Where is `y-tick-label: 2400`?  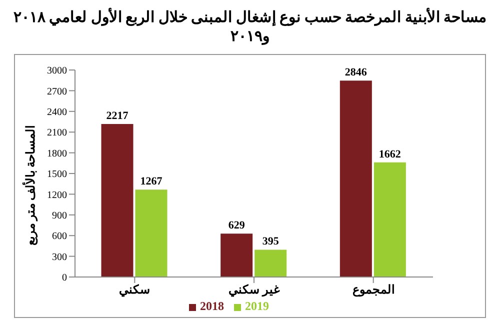
y-tick-label: 2400 is located at coordinates (57, 112).